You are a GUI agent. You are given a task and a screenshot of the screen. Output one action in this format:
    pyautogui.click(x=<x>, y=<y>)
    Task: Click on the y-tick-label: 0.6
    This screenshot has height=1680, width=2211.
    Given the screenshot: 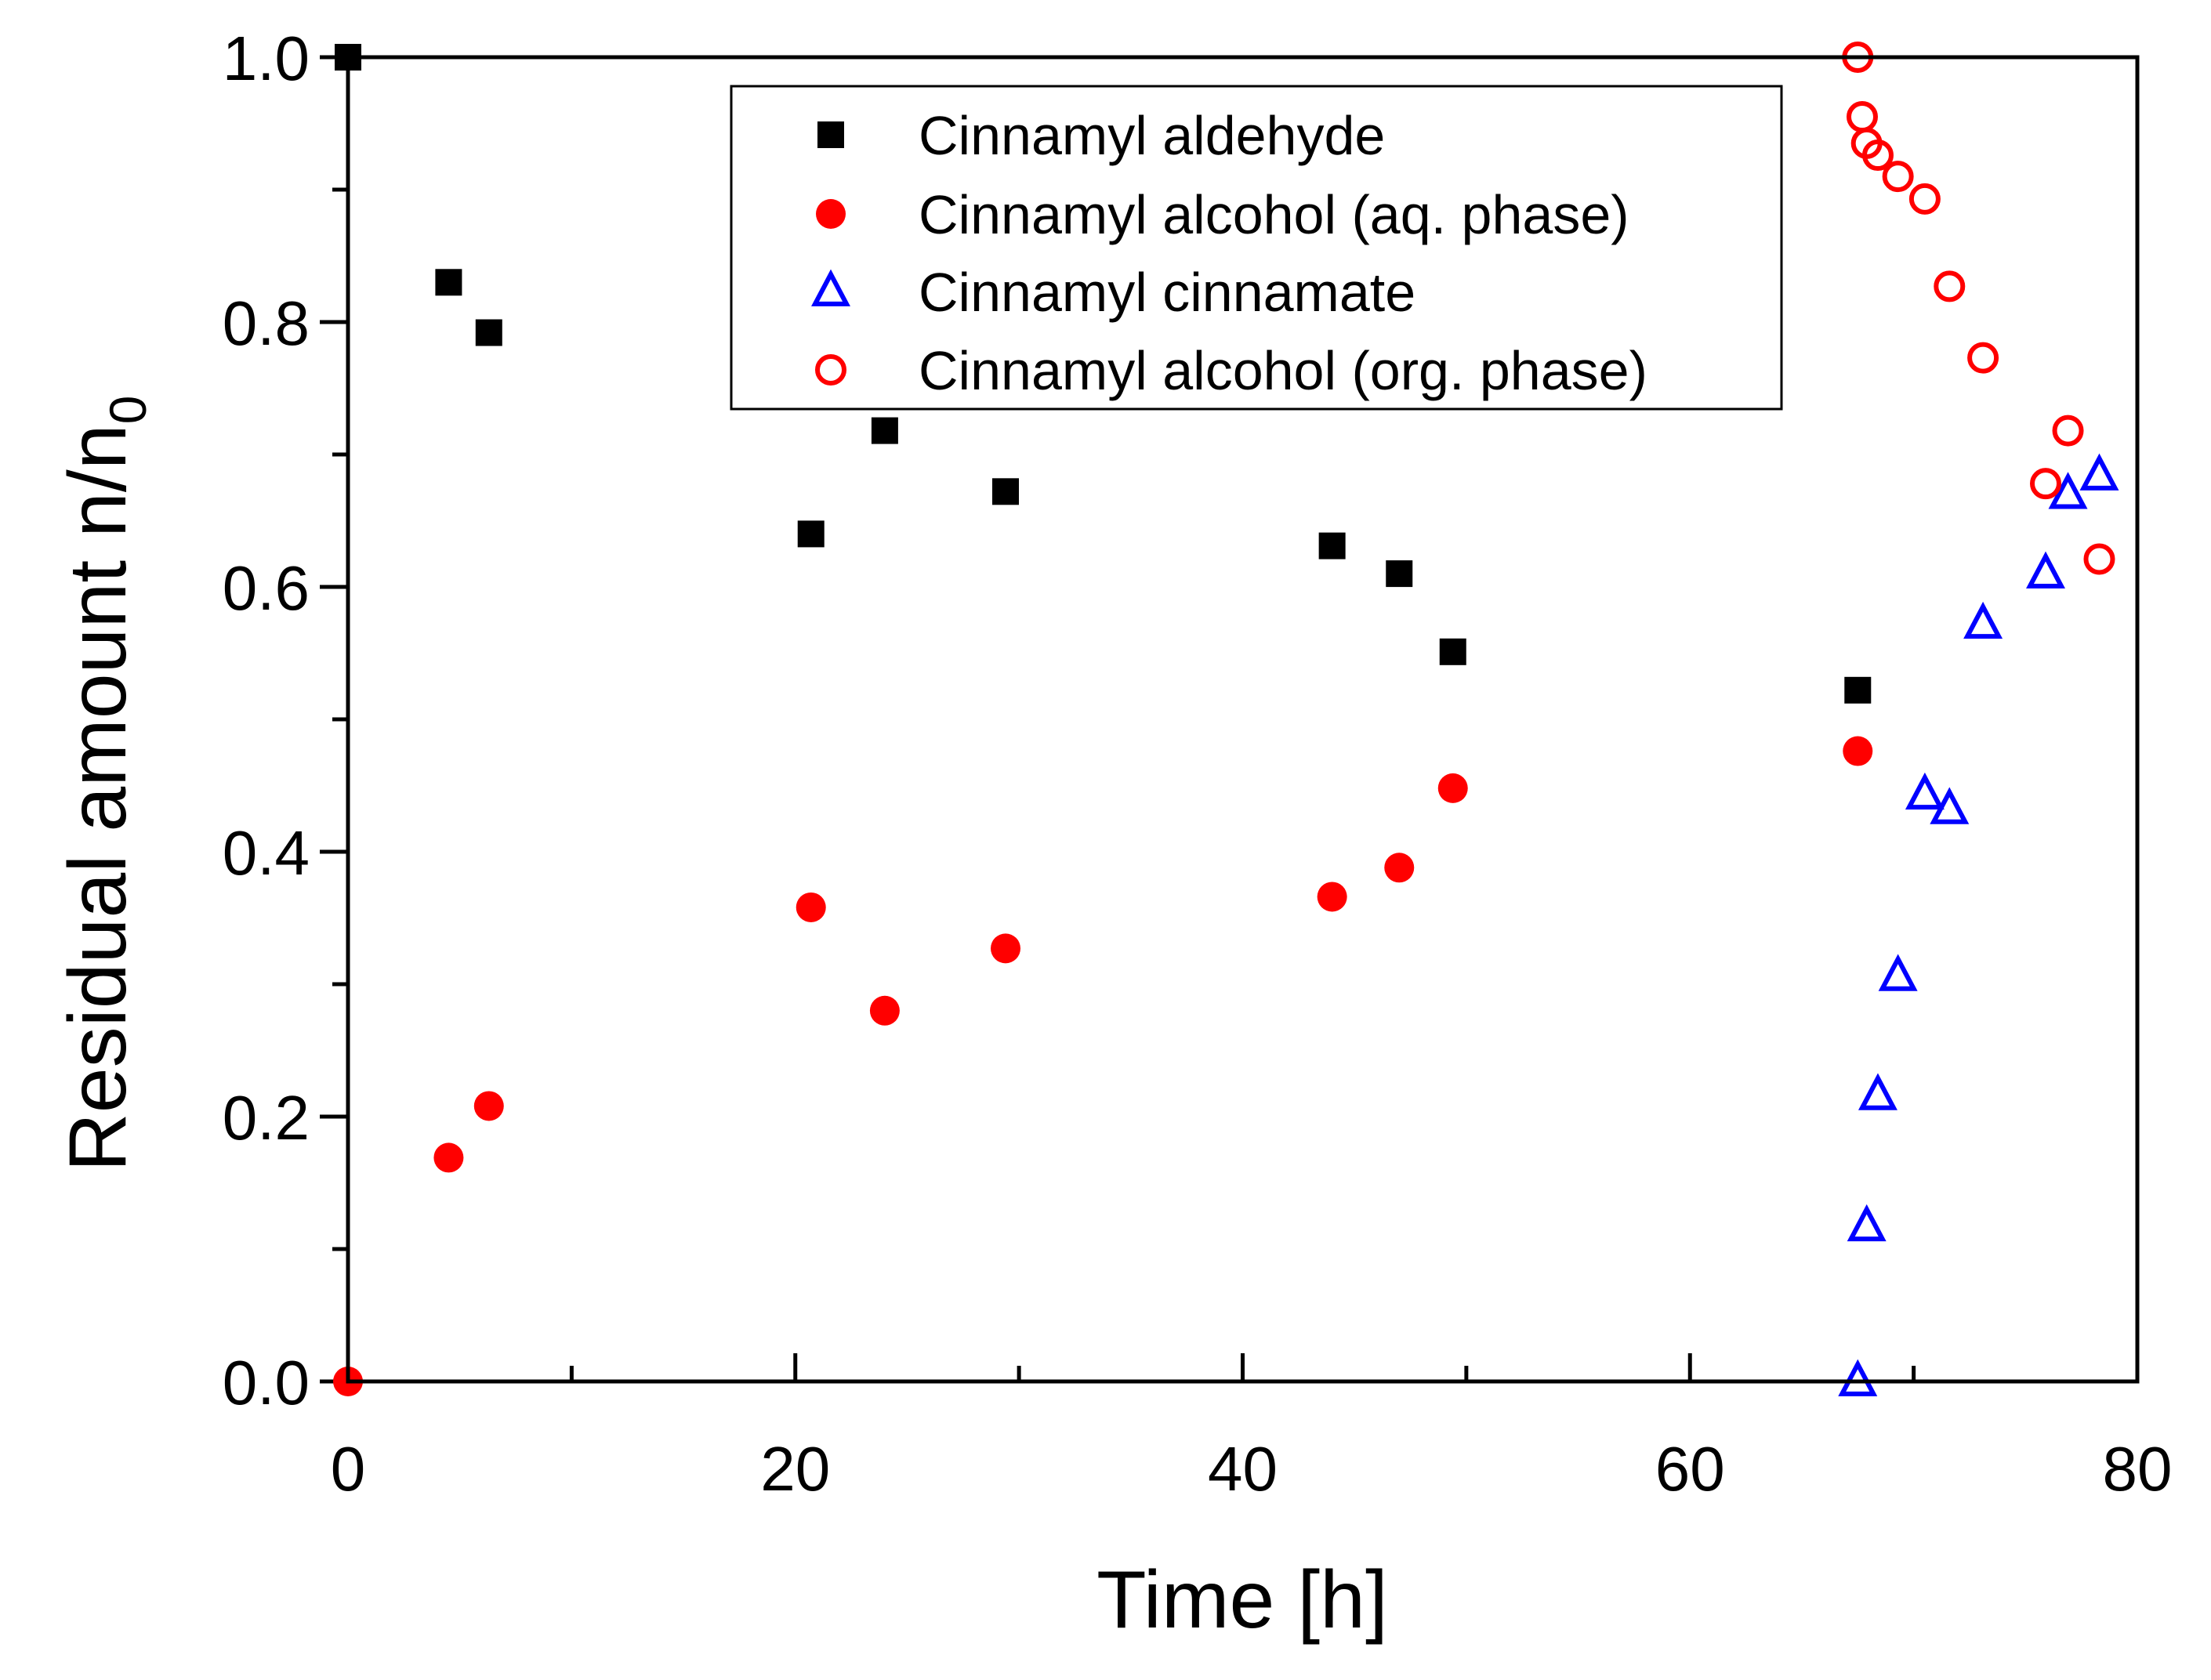 What is the action you would take?
    pyautogui.click(x=266, y=588)
    